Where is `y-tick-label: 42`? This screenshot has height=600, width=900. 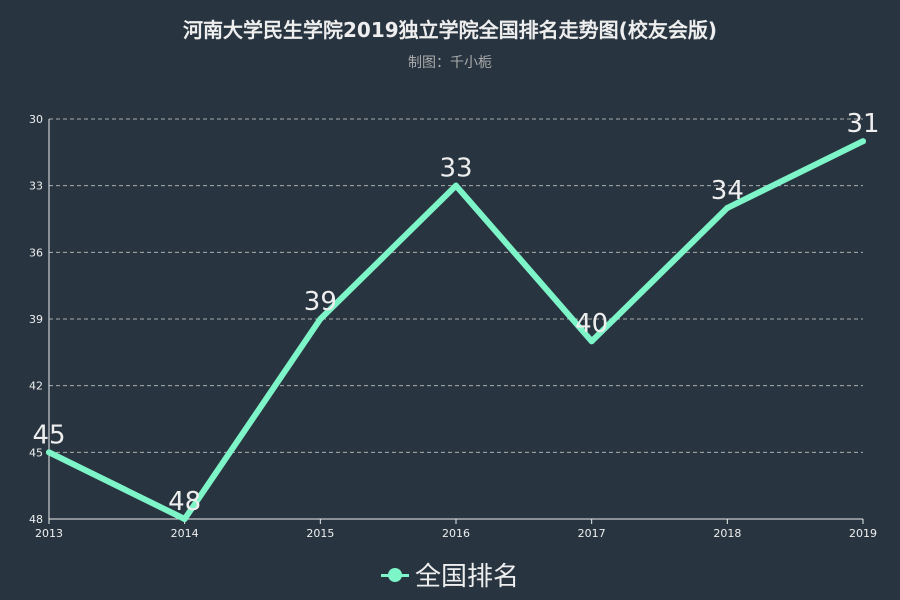 y-tick-label: 42 is located at coordinates (36, 386).